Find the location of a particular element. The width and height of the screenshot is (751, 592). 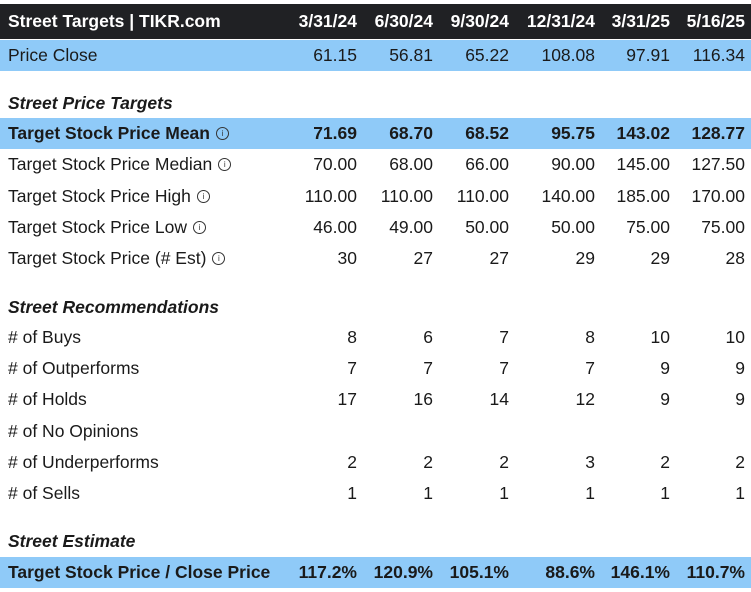

table-cell: 17 is located at coordinates (347, 399).